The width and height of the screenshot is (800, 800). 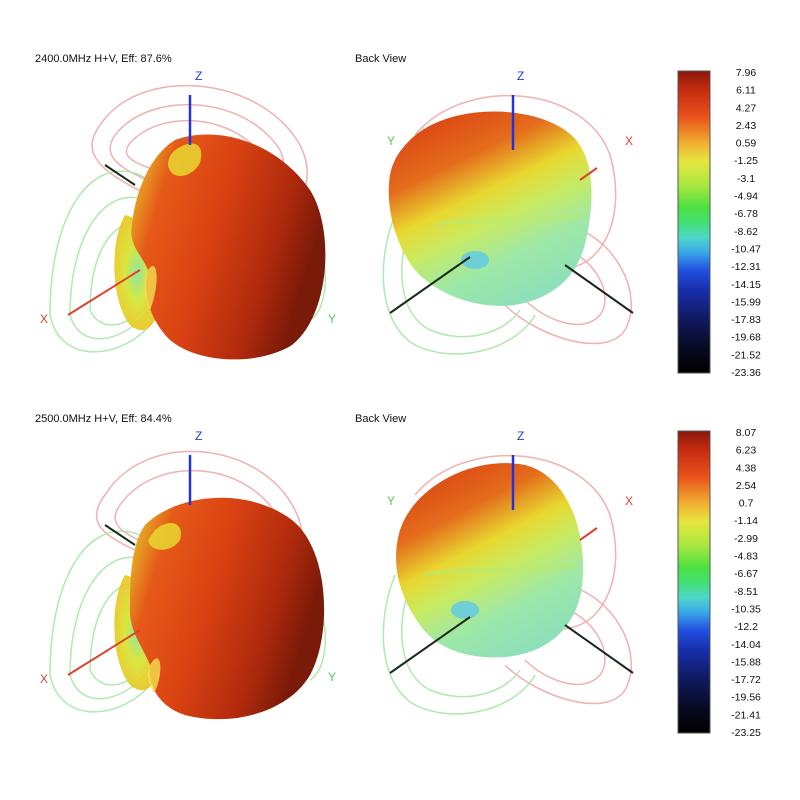 What do you see at coordinates (746, 161) in the screenshot?
I see `colorbar-tick-label: -1.25` at bounding box center [746, 161].